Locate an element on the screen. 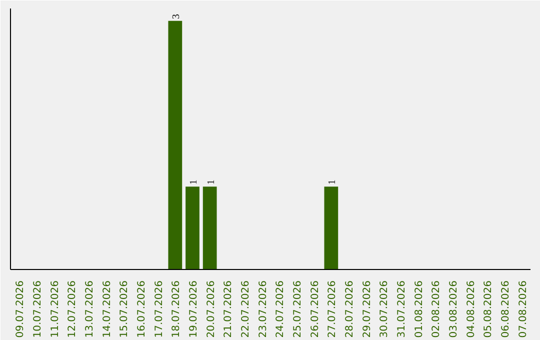 The height and width of the screenshot is (340, 540). x-tick-label: 23.07.2026 is located at coordinates (263, 309).